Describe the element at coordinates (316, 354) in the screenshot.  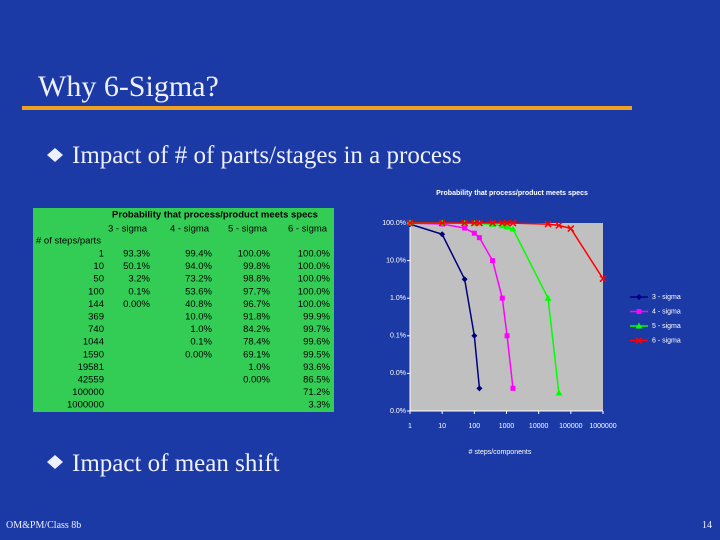
I see `table-cell: 99.5%` at that location.